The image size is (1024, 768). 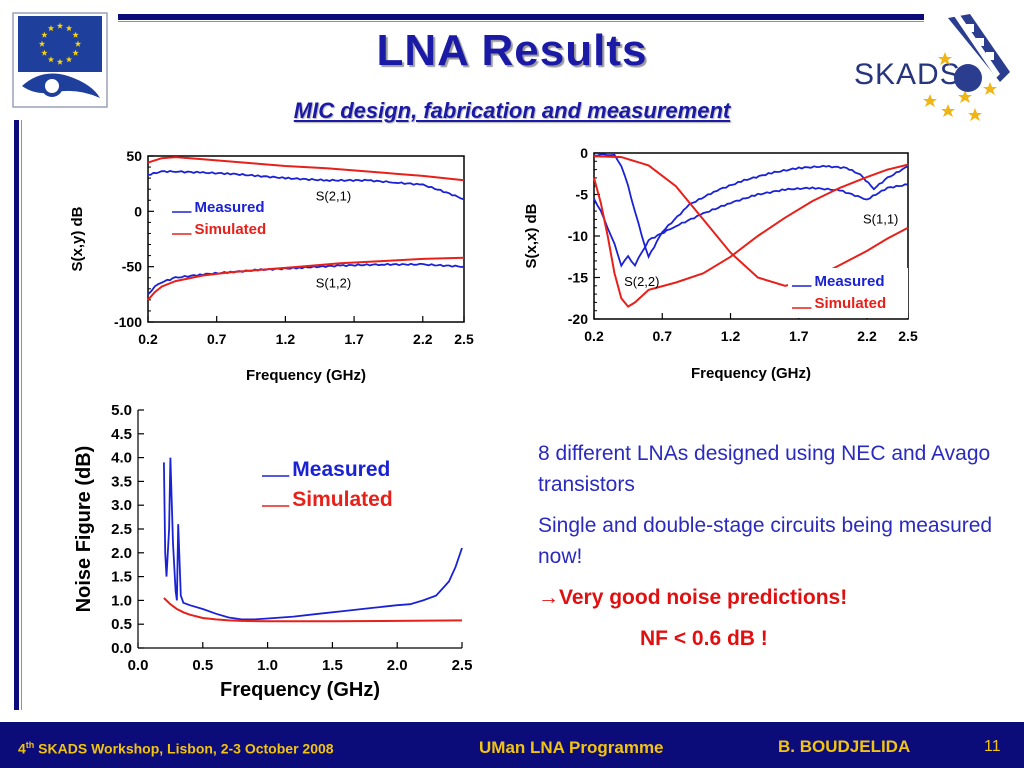 I want to click on curve-annotation: S(1,1), so click(x=880, y=219).